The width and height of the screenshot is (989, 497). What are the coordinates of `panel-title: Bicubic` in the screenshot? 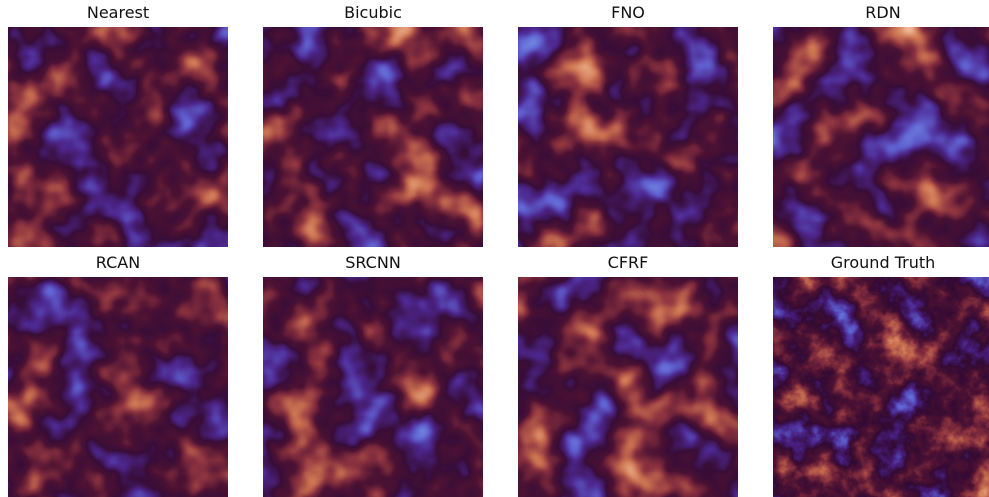 It's located at (373, 12).